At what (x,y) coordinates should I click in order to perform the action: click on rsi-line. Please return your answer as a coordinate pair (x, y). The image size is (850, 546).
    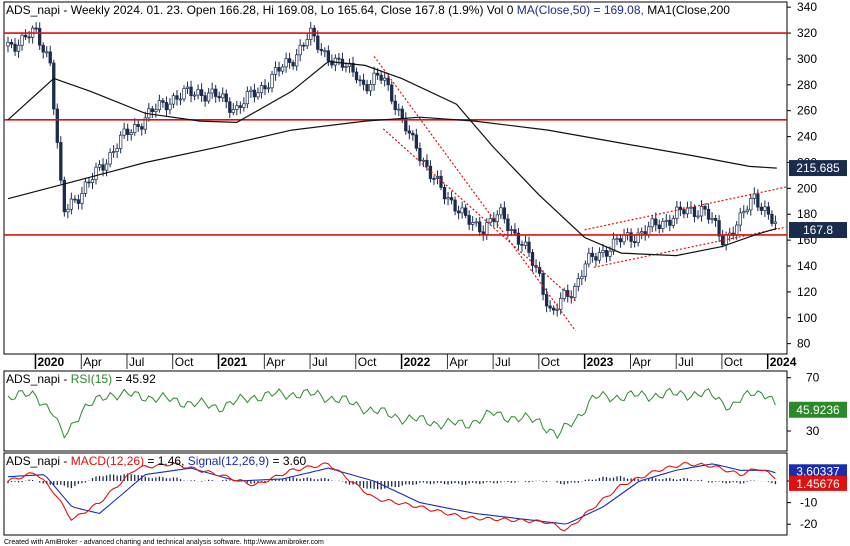
    Looking at the image, I should click on (391, 413).